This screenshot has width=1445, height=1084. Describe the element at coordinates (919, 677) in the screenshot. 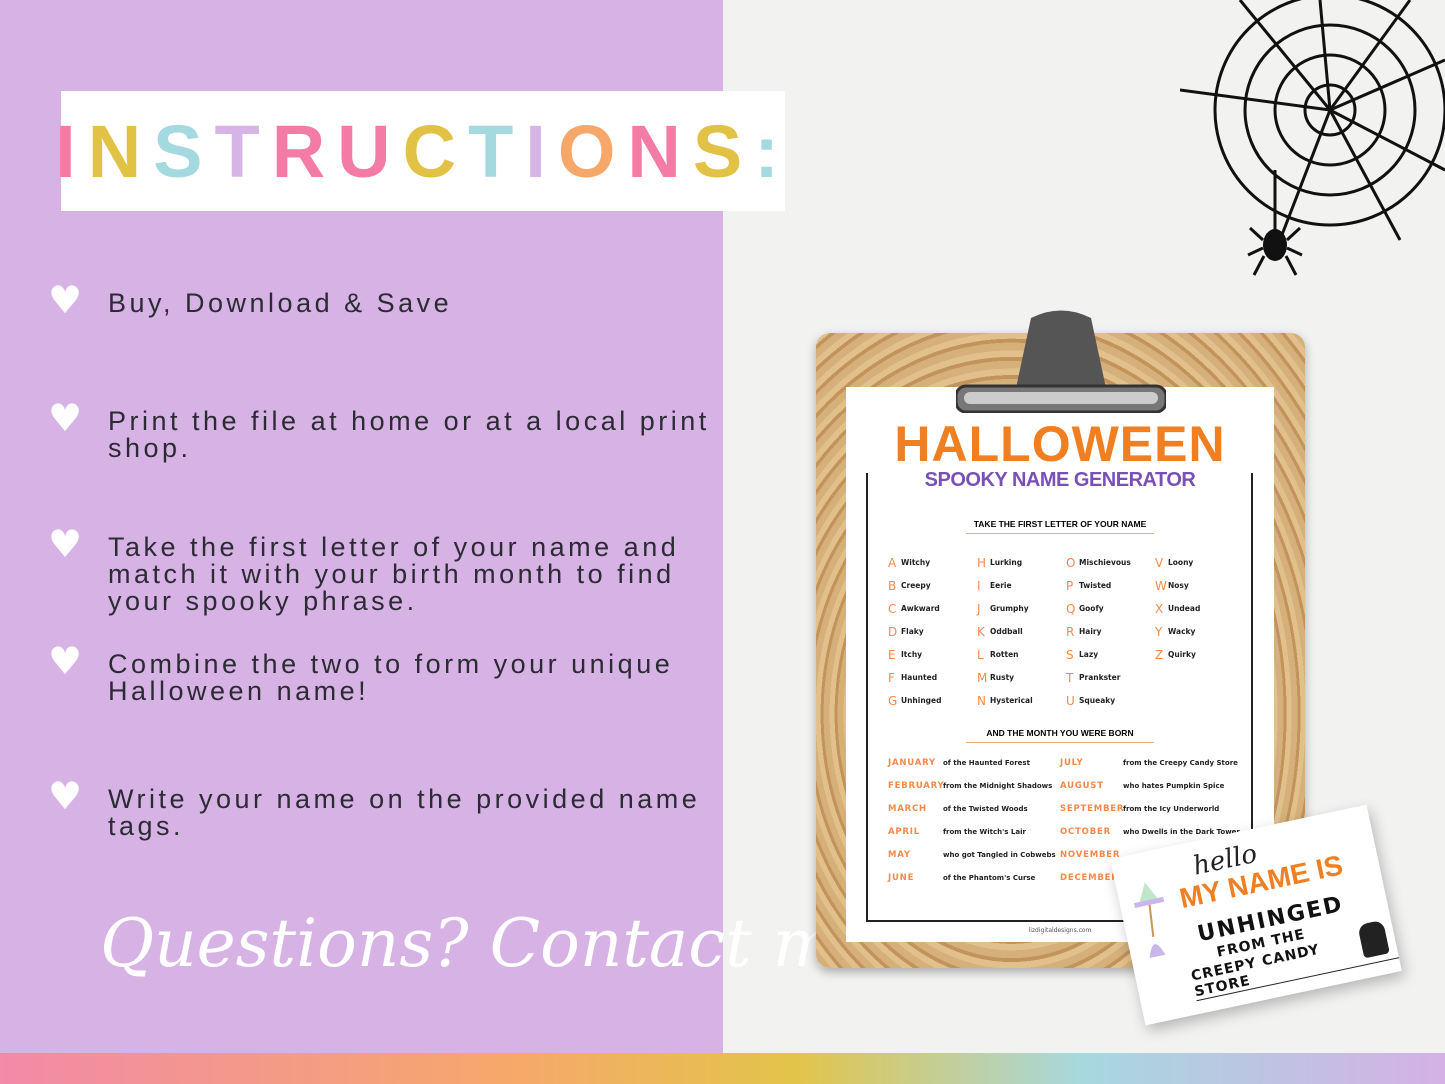

I see `letter-word: Haunted` at that location.